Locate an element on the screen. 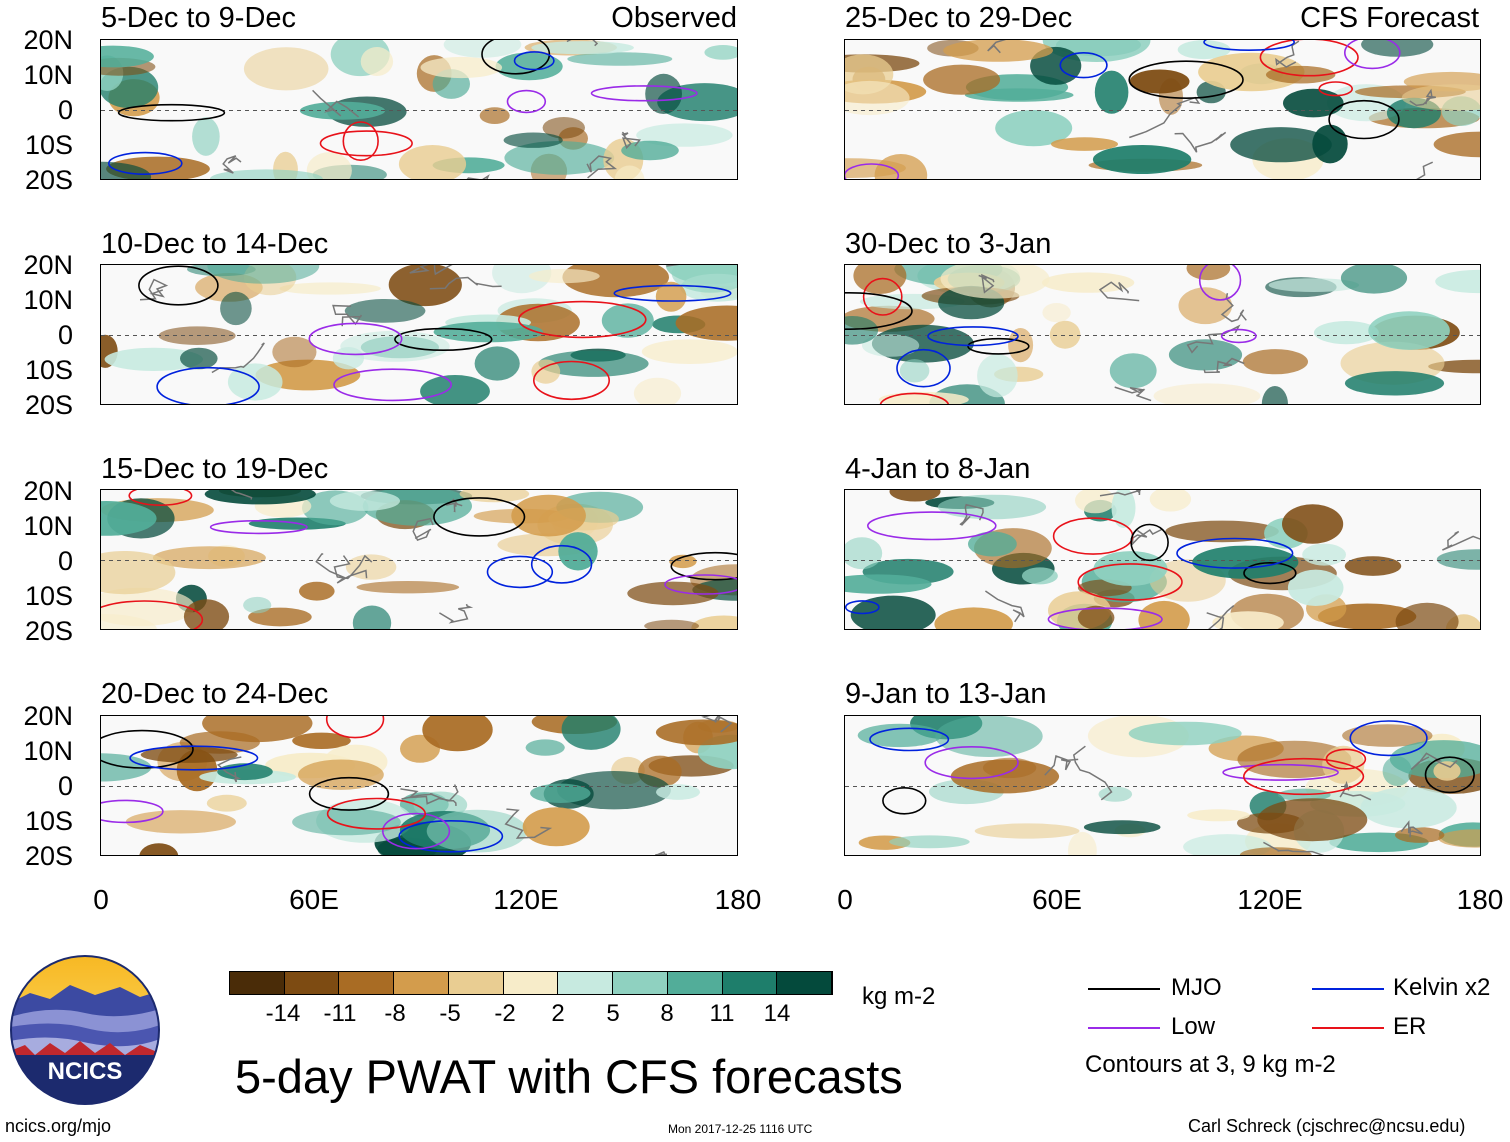 The width and height of the screenshot is (1510, 1142). colorbar-label: 5 is located at coordinates (613, 1013).